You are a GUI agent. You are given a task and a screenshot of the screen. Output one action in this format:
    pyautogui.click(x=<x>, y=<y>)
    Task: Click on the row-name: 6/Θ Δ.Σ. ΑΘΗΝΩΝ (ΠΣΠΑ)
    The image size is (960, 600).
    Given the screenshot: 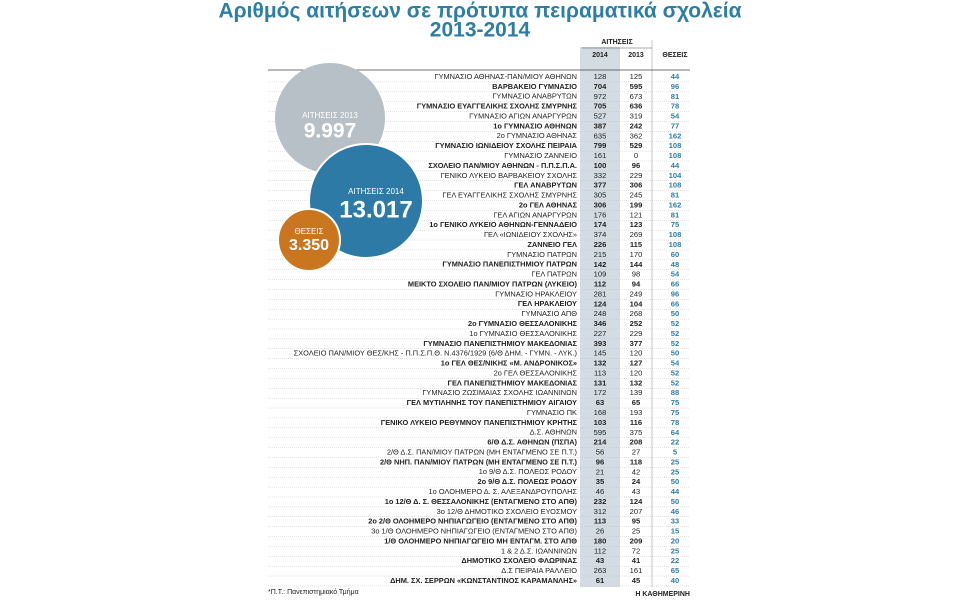 What is the action you would take?
    pyautogui.click(x=532, y=442)
    